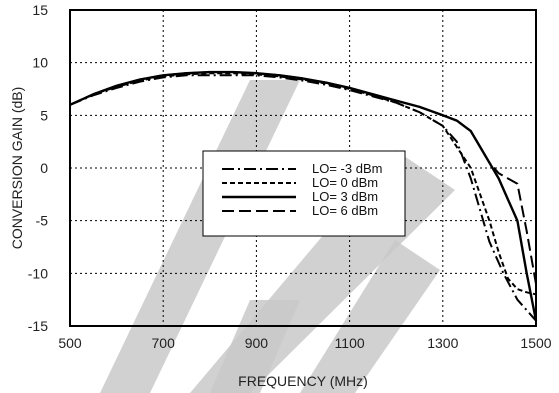 The image size is (559, 393). What do you see at coordinates (442, 343) in the screenshot?
I see `x-tick-label: 1300` at bounding box center [442, 343].